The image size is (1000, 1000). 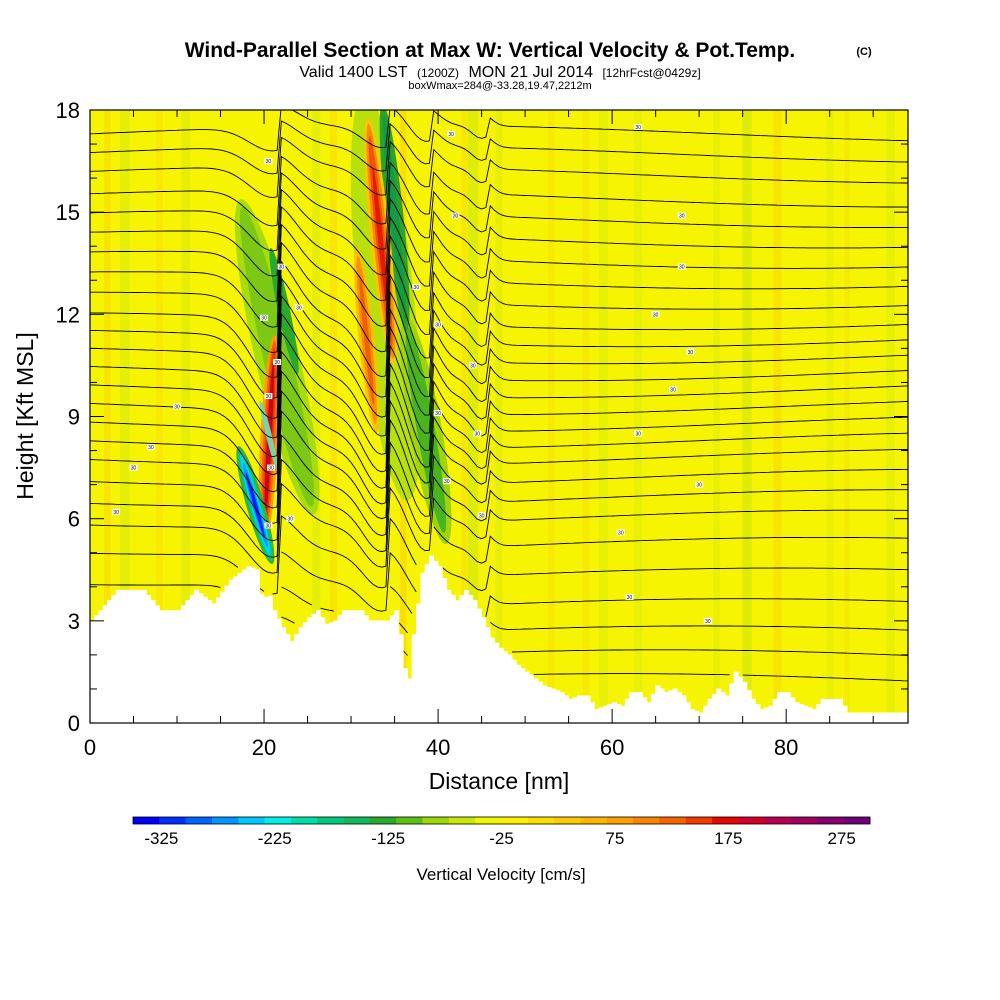 I want to click on terrain, so click(x=499, y=639).